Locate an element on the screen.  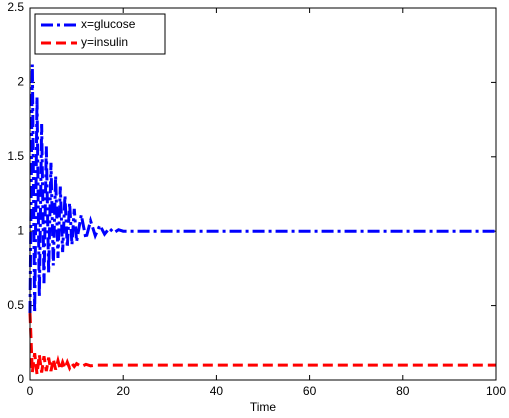
y-tick-label: 2.5 is located at coordinates (15, 7).